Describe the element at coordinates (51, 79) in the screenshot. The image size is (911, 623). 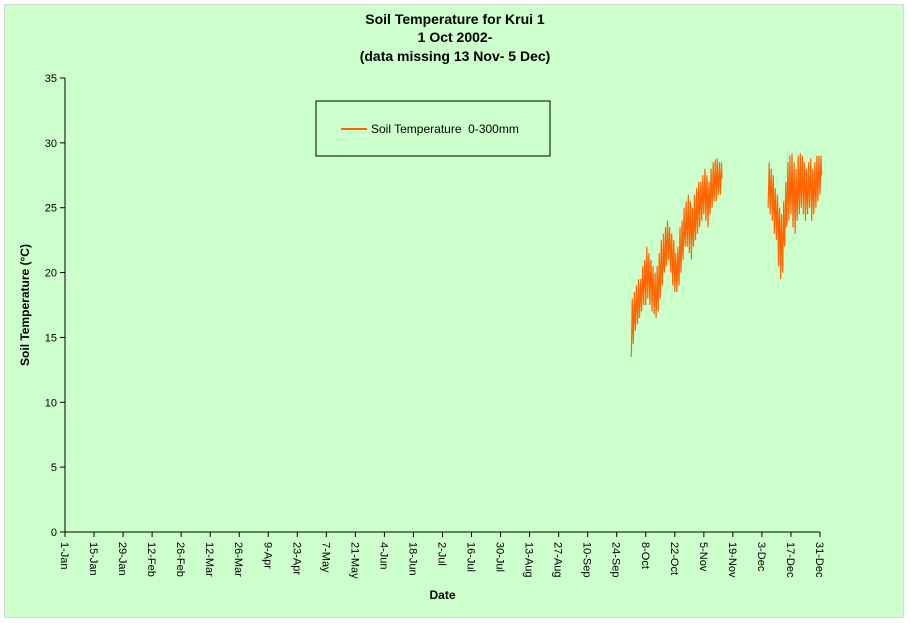
I see `y-tick-label: 35` at that location.